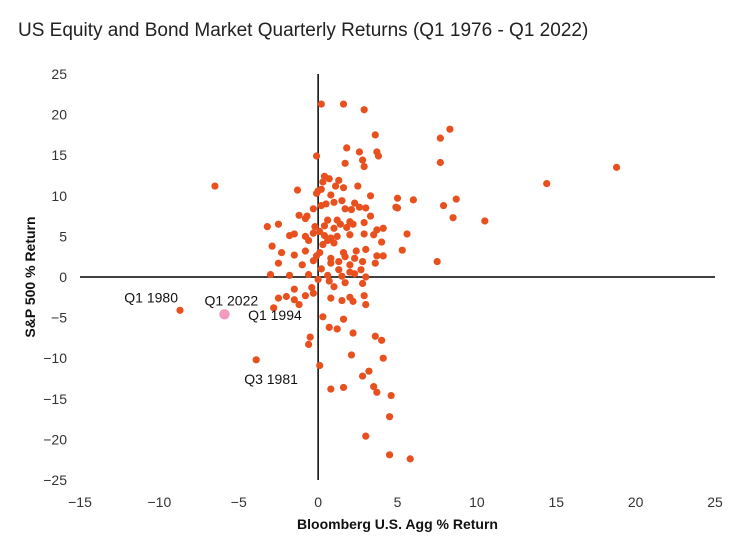 The image size is (740, 550). Describe the element at coordinates (30, 276) in the screenshot. I see `y-axis-label: S&P 500 % Return` at that location.